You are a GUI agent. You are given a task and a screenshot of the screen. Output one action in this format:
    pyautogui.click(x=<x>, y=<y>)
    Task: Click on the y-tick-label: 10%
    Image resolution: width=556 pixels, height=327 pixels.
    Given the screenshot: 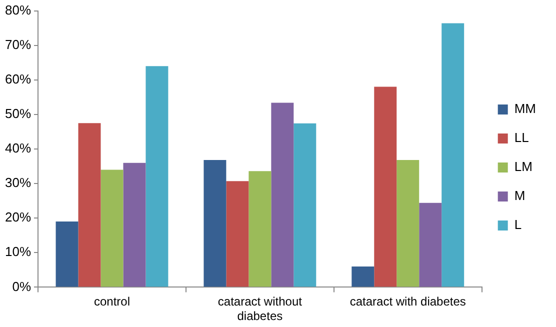 What is the action you would take?
    pyautogui.click(x=18, y=252)
    